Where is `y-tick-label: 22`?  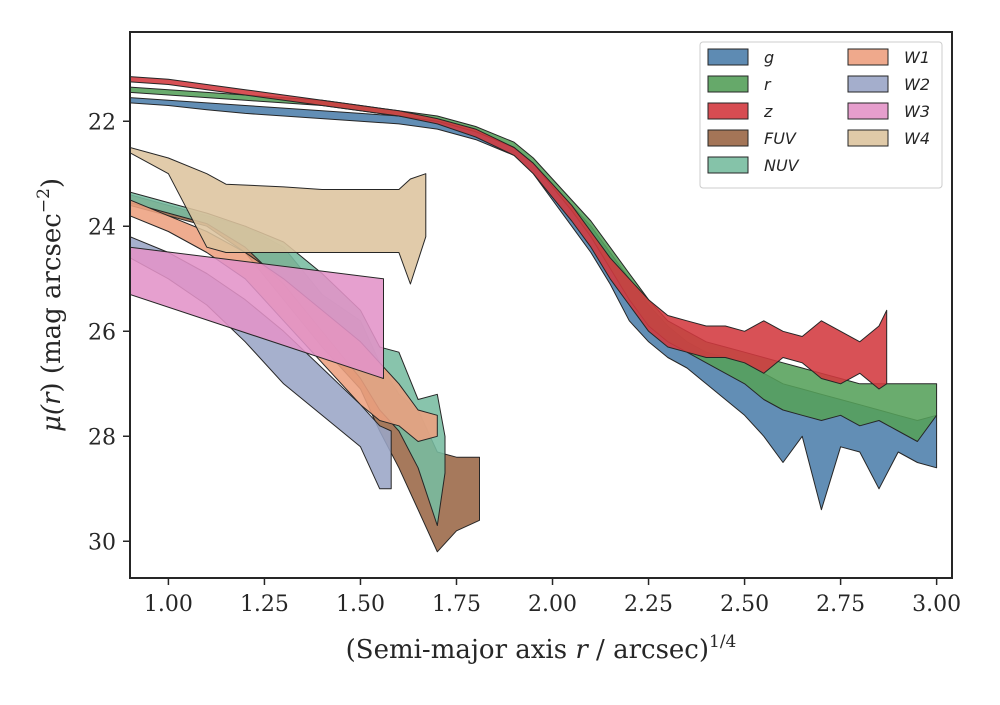
y-tick-label: 22 is located at coordinates (102, 122).